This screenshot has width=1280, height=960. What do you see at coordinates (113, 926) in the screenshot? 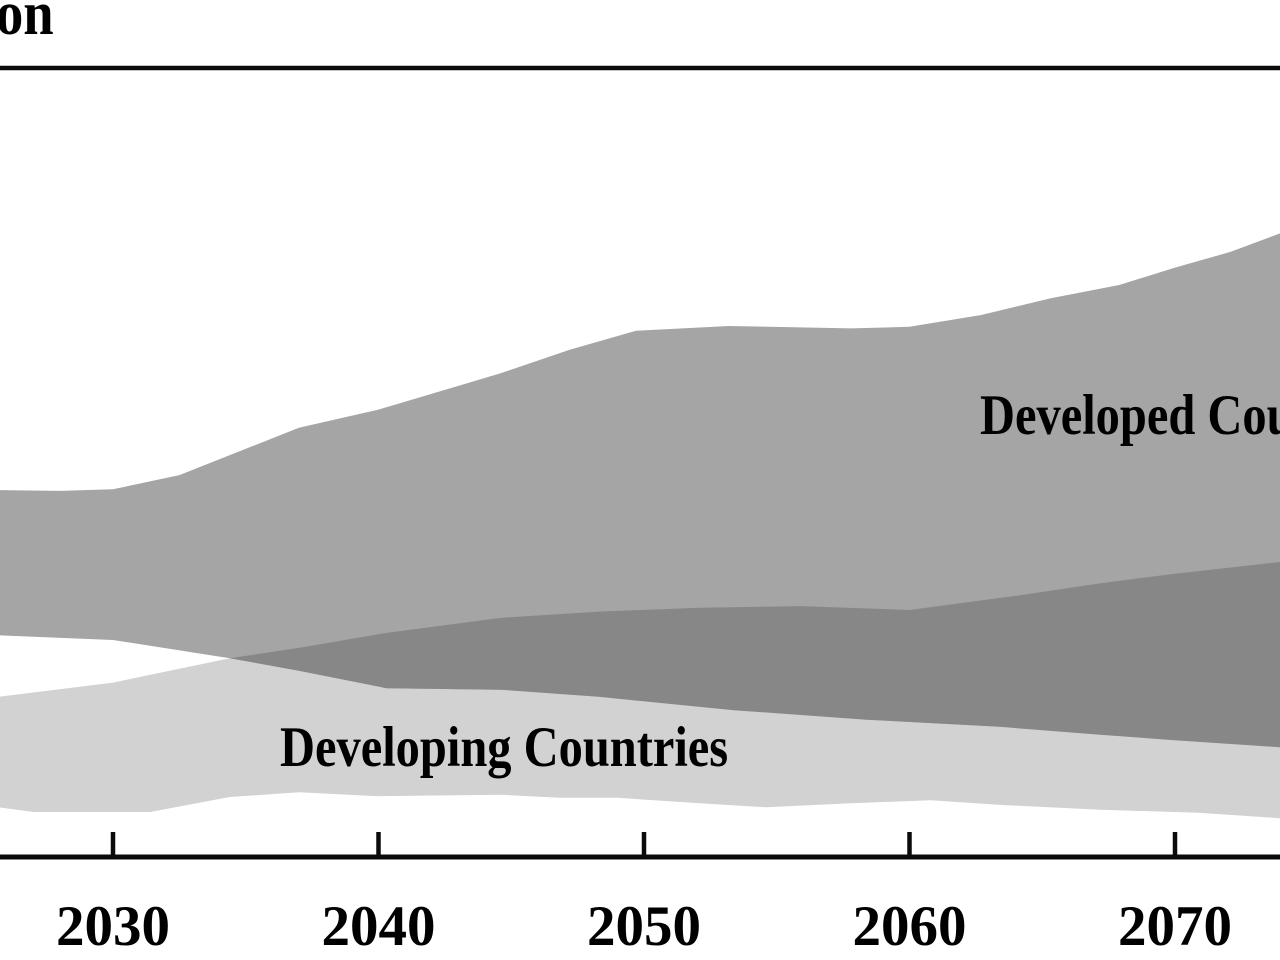
I see `x-tick-label-2030: 2030` at bounding box center [113, 926].